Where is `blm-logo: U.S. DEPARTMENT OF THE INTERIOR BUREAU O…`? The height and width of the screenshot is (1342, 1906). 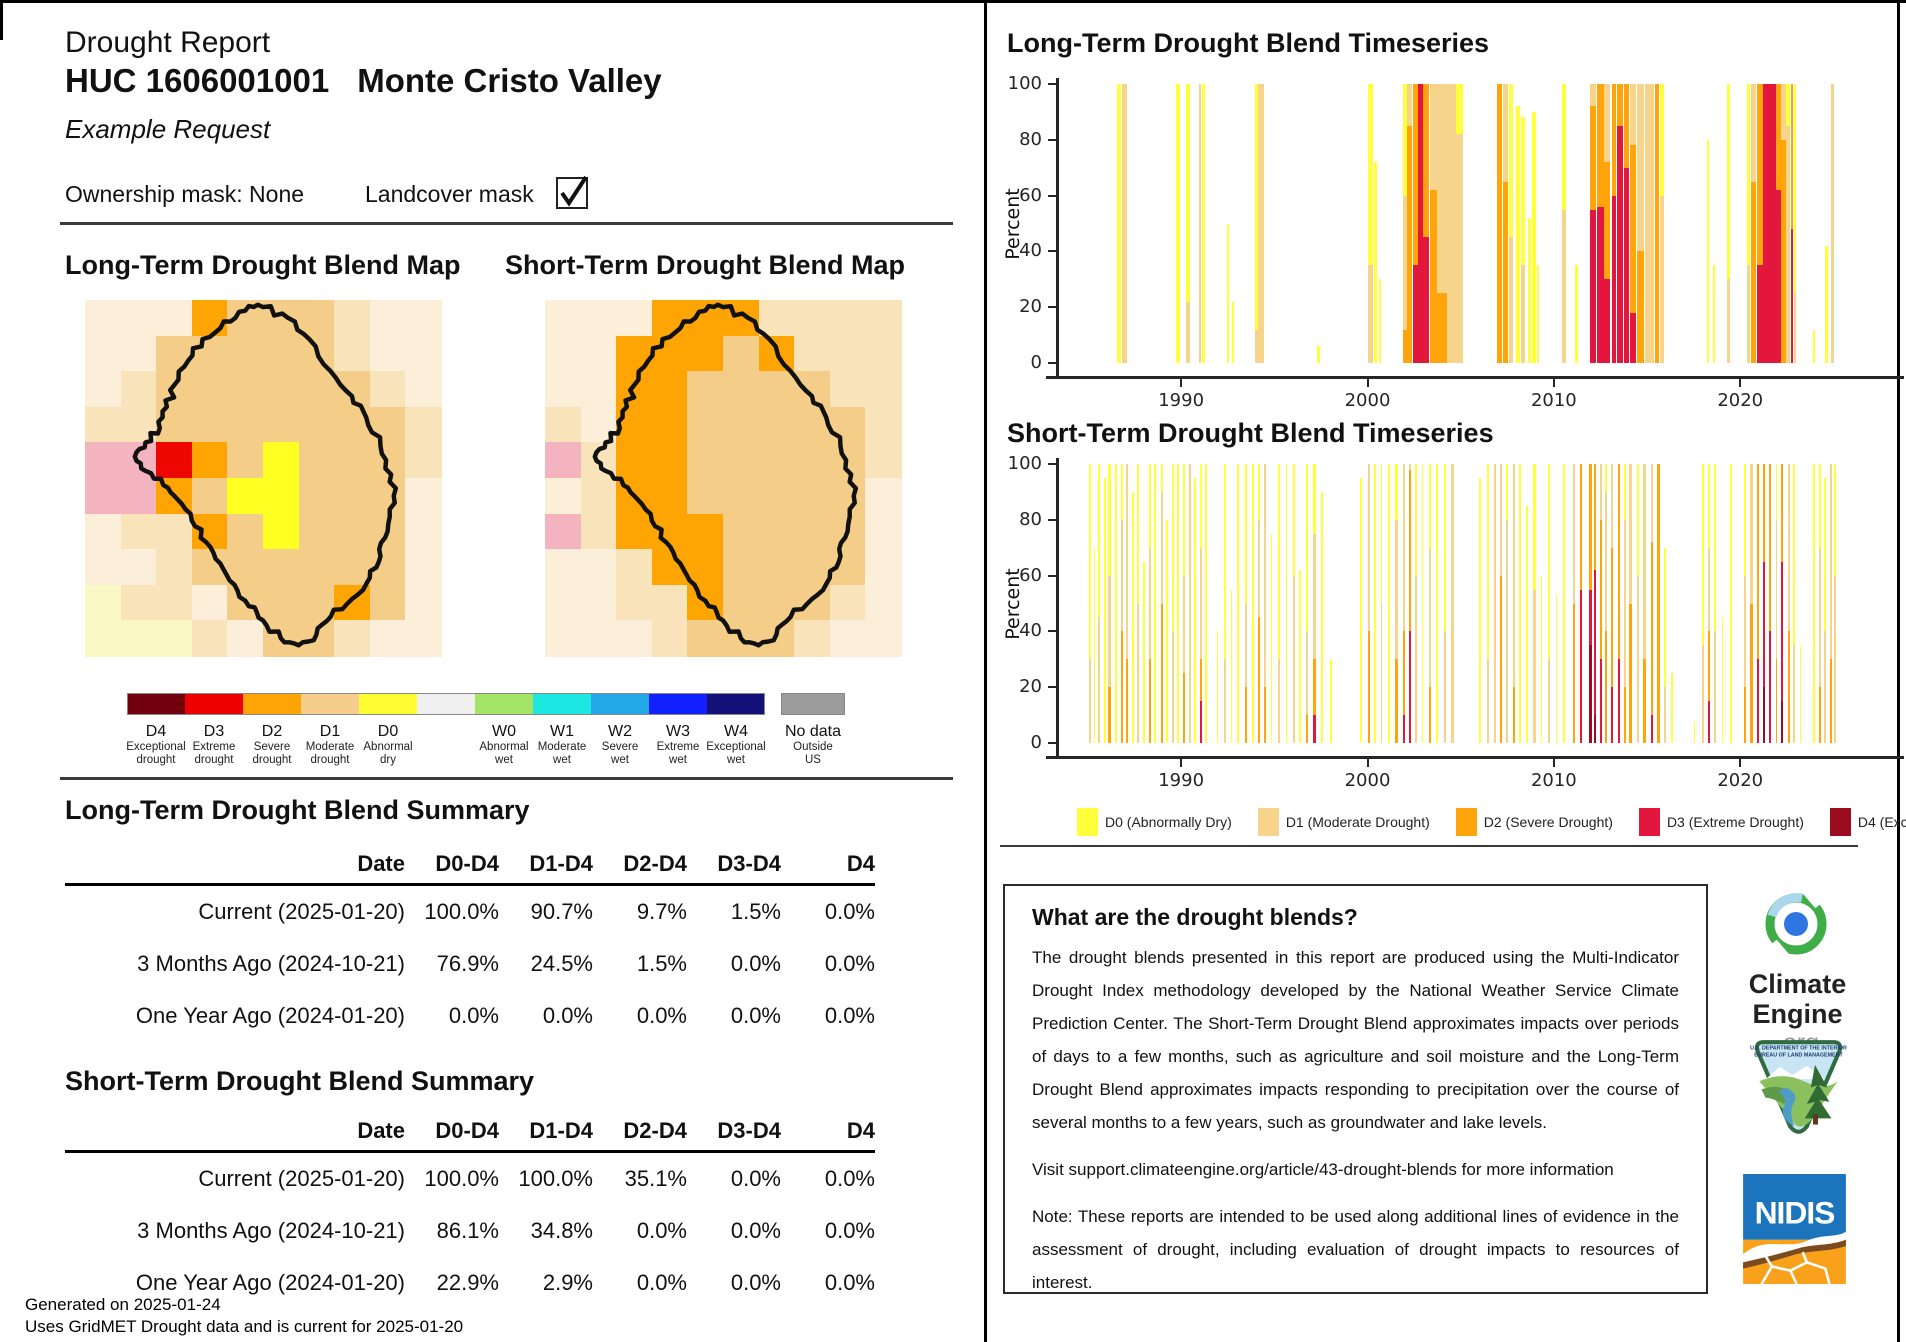
blm-logo: U.S. DEPARTMENT OF THE INTERIOR BUREAU O… is located at coordinates (1798, 1090).